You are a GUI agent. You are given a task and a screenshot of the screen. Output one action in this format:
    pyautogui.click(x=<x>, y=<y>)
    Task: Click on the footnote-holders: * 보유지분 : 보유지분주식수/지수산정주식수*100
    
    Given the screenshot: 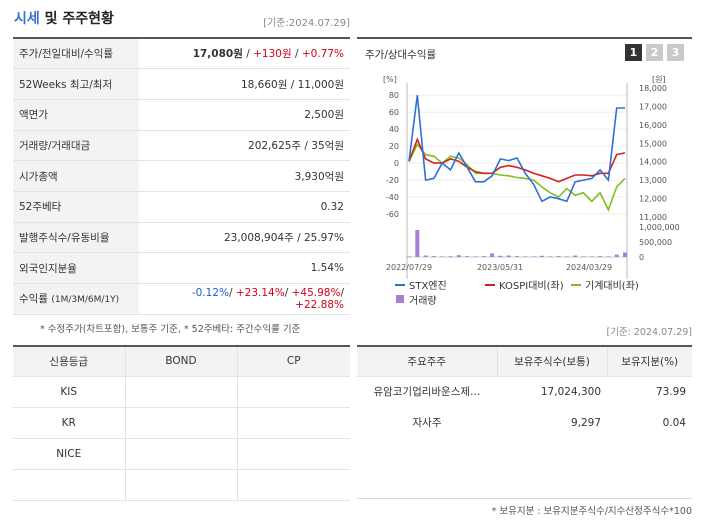 What is the action you would take?
    pyautogui.click(x=591, y=511)
    